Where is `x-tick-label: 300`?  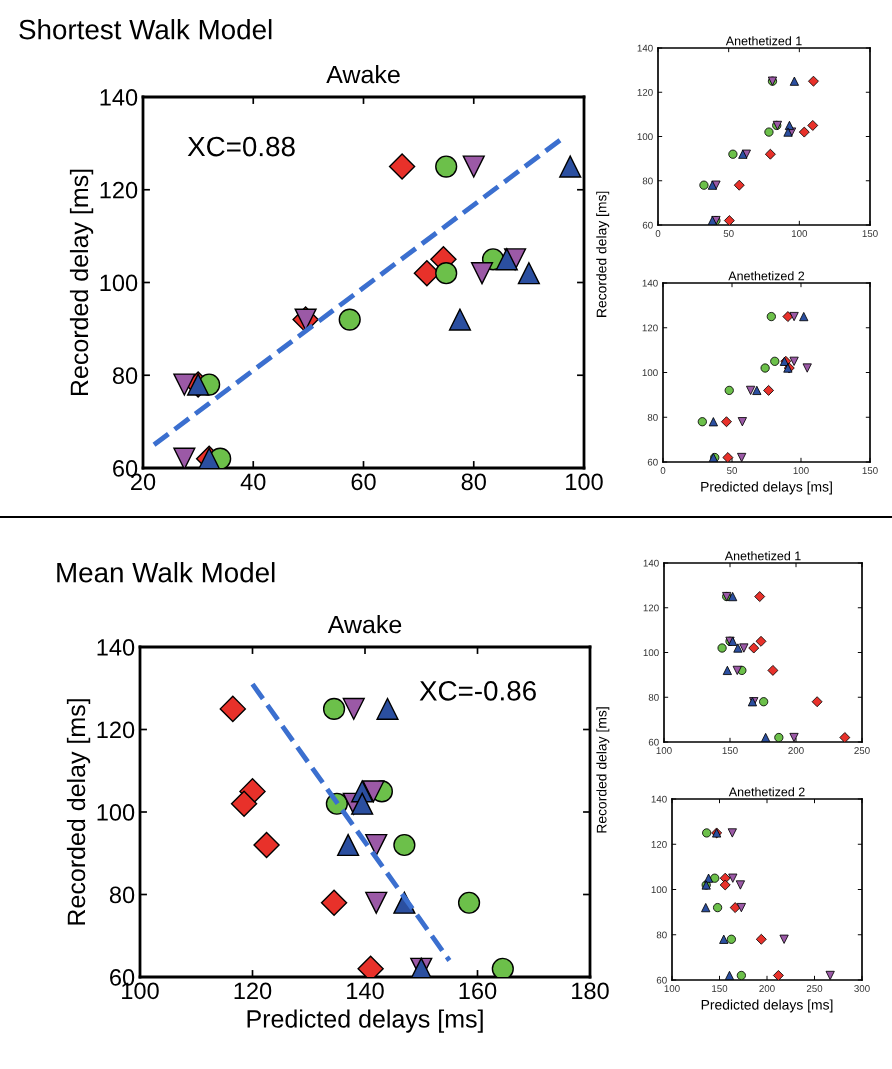
x-tick-label: 300 is located at coordinates (862, 988).